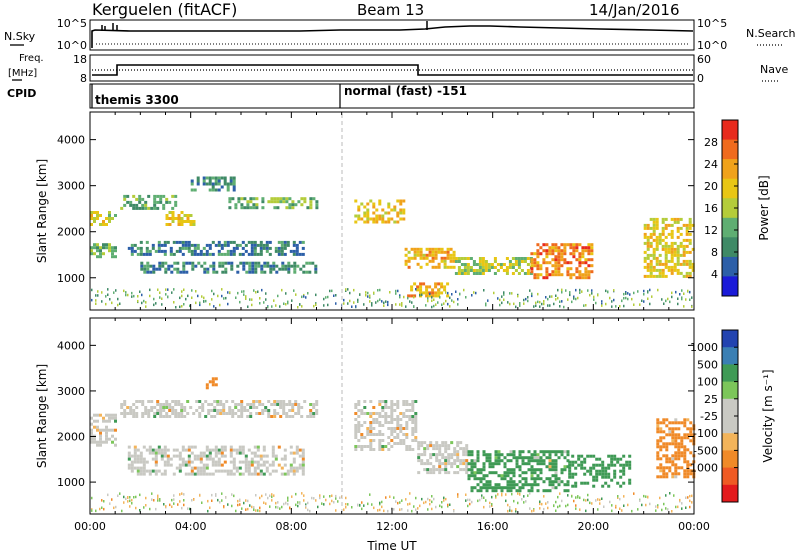  What do you see at coordinates (634, 10) in the screenshot?
I see `date-title: 14/Jan/2016` at bounding box center [634, 10].